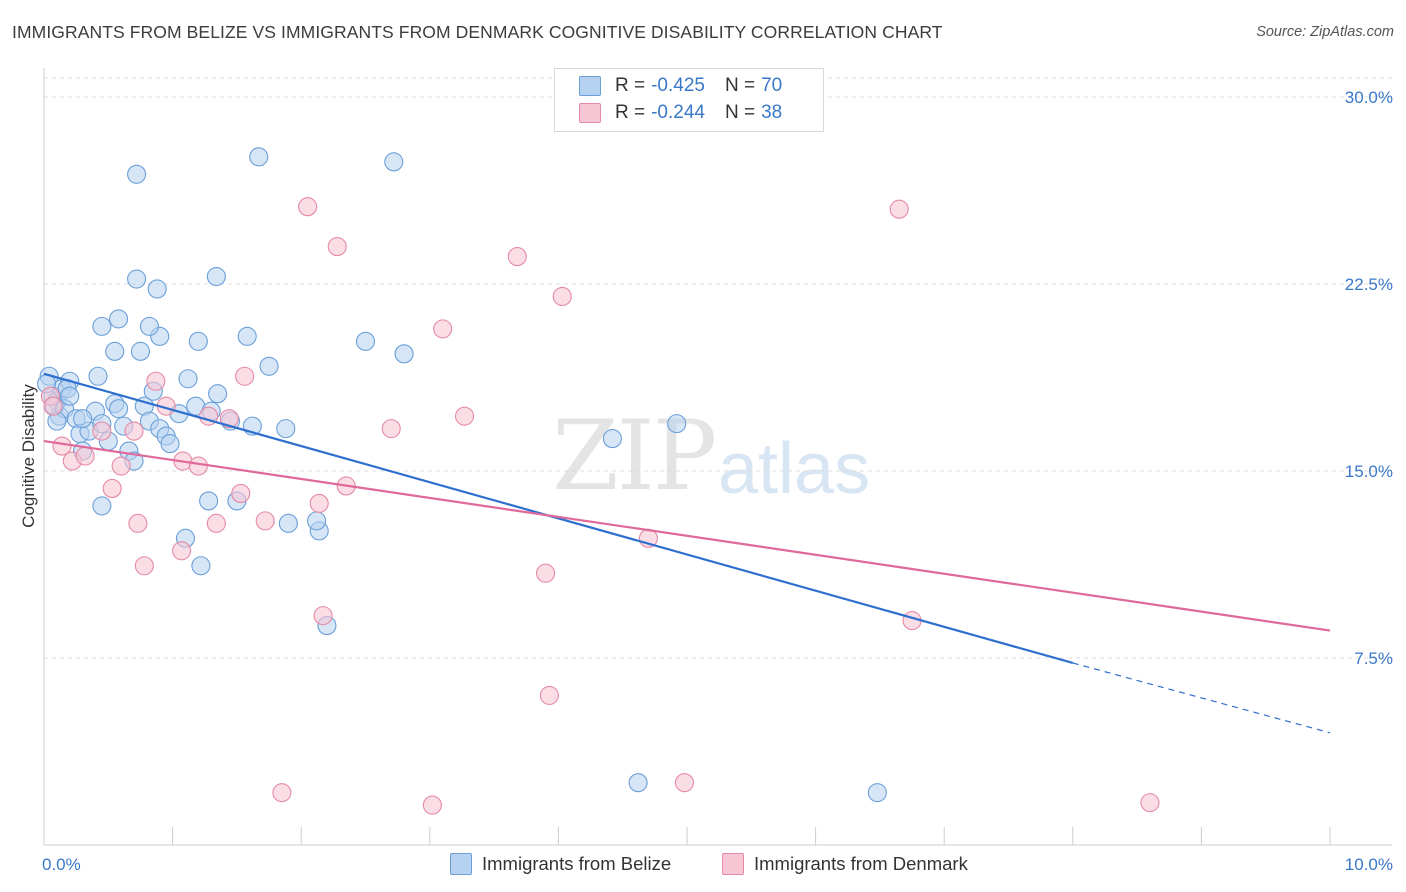 Image resolution: width=1406 pixels, height=892 pixels. What do you see at coordinates (28, 456) in the screenshot?
I see `y-axis-label: Cognitive Disability` at bounding box center [28, 456].